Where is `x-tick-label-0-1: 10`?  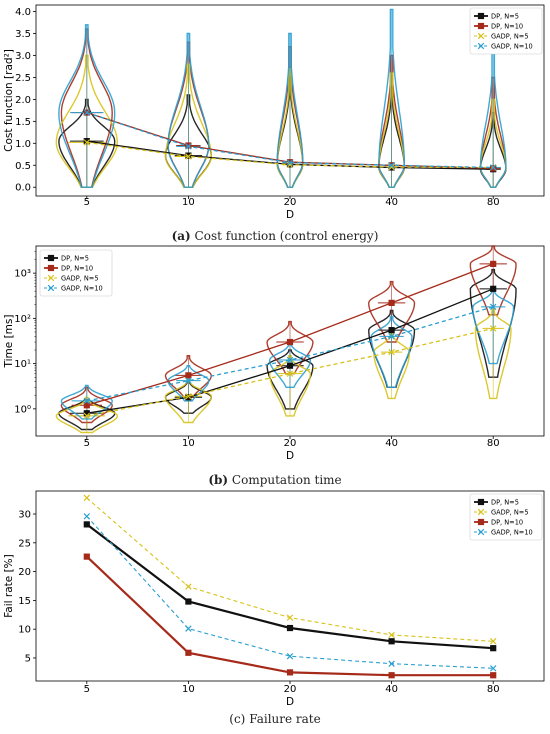
x-tick-label-0-1: 10 is located at coordinates (188, 202).